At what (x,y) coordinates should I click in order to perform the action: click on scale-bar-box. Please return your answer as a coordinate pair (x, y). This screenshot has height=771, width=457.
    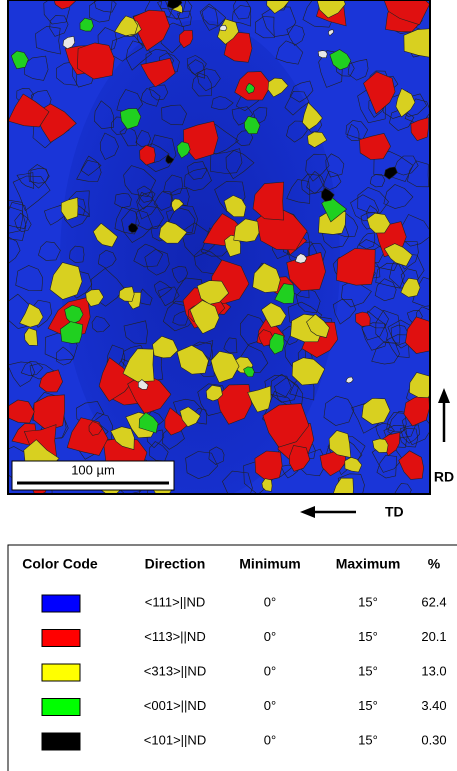
    Looking at the image, I should click on (93, 475).